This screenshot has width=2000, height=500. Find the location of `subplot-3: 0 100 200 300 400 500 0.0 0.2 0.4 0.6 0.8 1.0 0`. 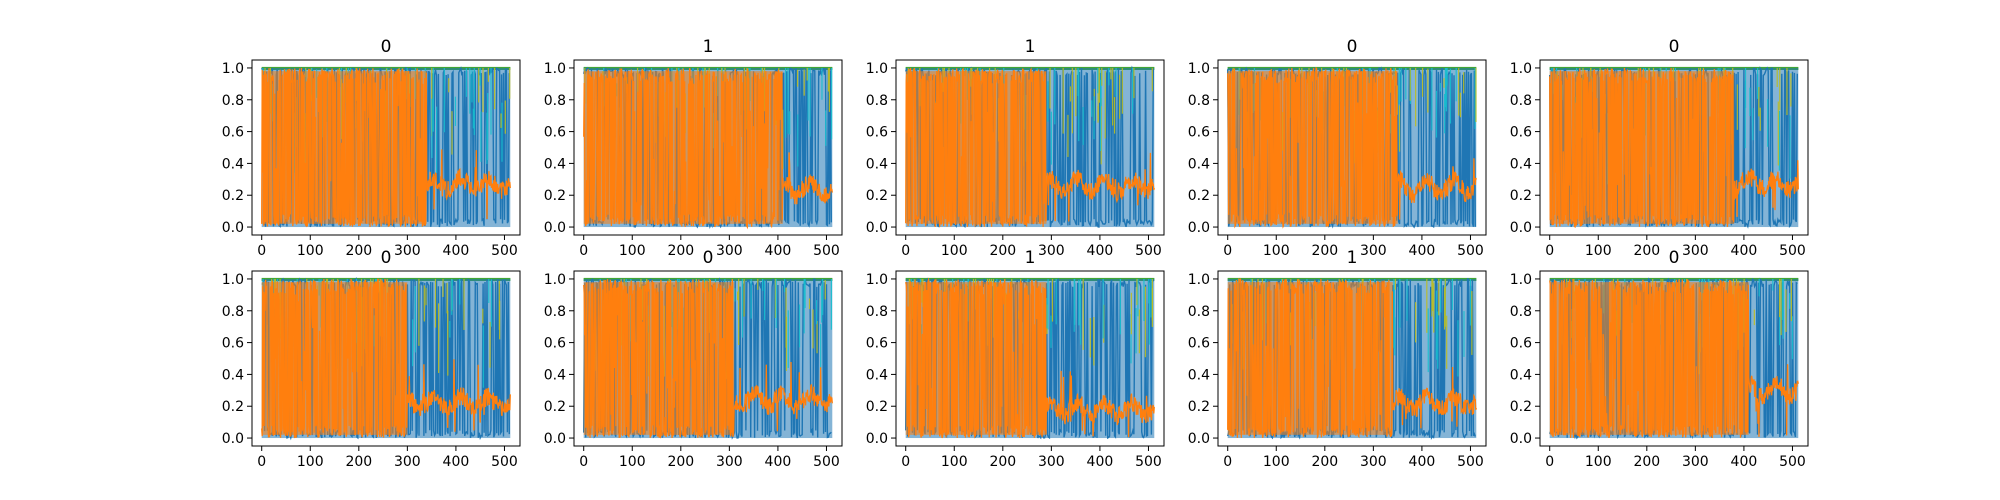

subplot-3: 0 100 200 300 400 500 0.0 0.2 0.4 0.6 0.8 1.0 0 is located at coordinates (1337, 148).